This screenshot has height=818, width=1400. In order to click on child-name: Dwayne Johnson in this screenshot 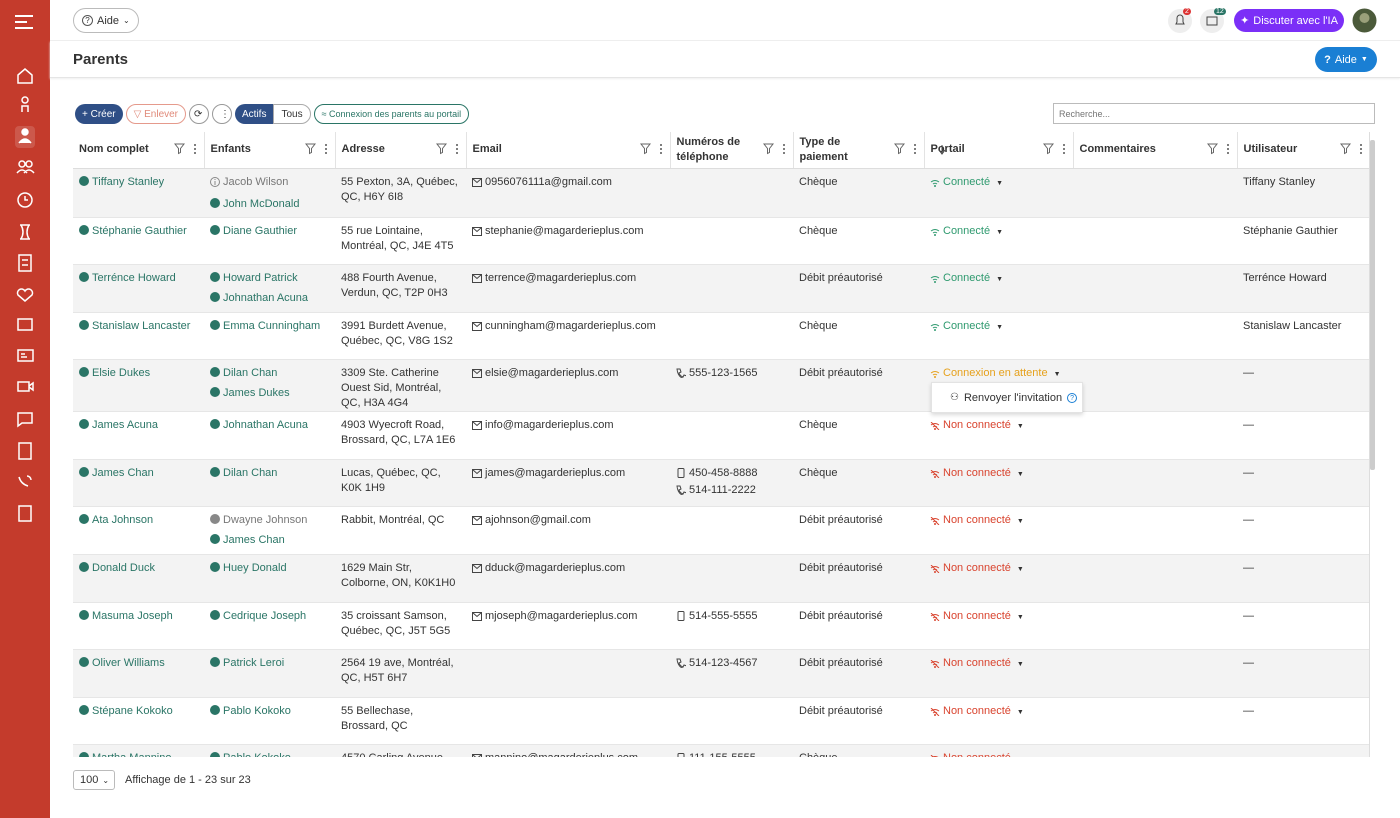, I will do `click(265, 520)`.